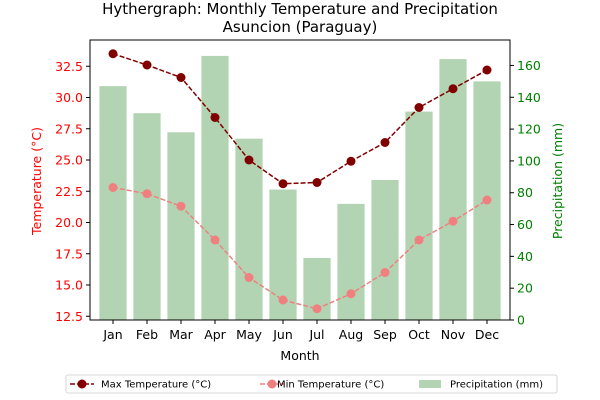 The image size is (600, 400). I want to click on max-temp-point-jan, so click(113, 54).